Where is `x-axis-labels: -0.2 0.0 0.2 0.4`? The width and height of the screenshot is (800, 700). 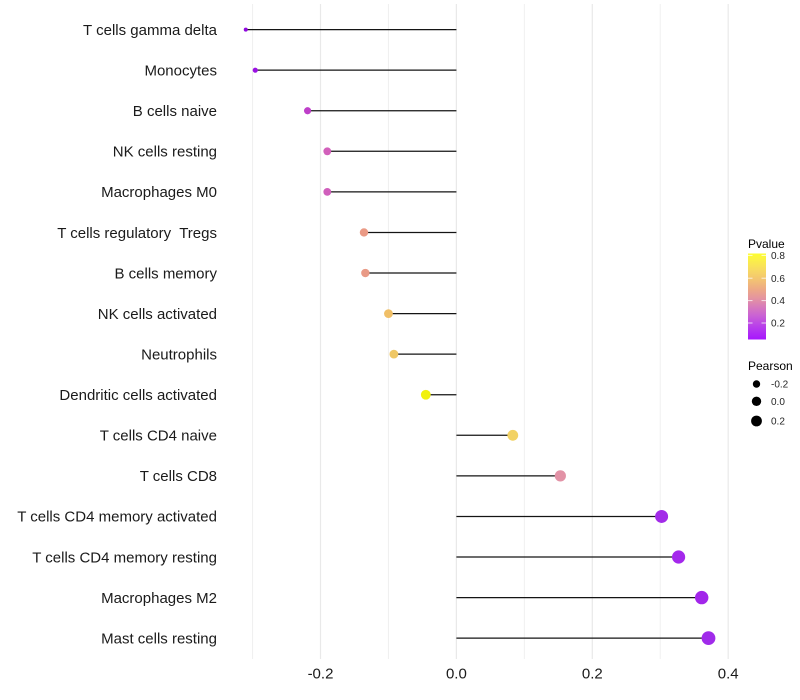
x-axis-labels: -0.2 0.0 0.2 0.4 is located at coordinates (523, 674).